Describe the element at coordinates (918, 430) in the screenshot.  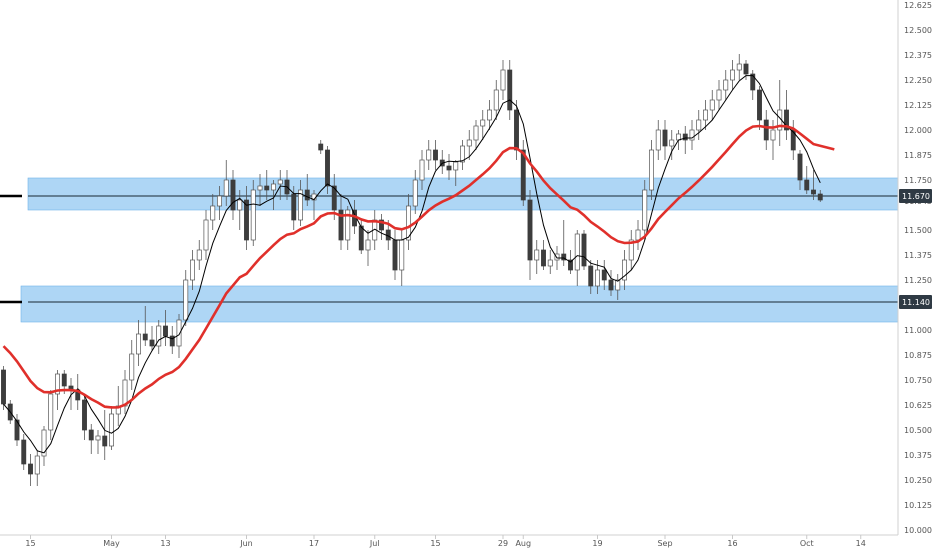
I see `price-tick-label: 10.500` at that location.